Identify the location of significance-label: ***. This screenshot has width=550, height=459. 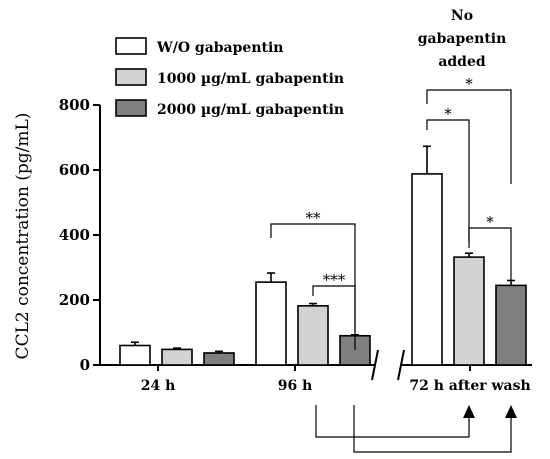
(334, 280).